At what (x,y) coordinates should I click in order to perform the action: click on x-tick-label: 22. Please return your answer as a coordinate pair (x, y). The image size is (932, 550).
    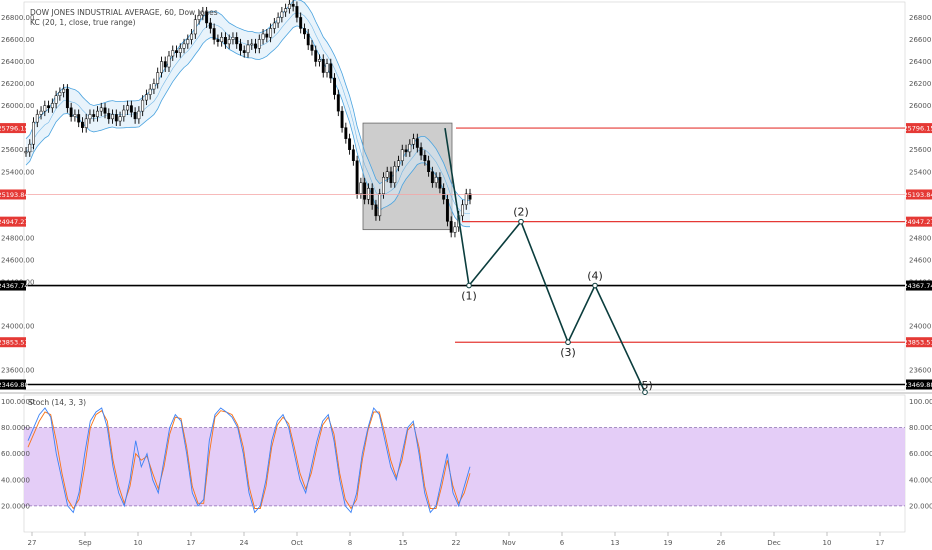
    Looking at the image, I should click on (456, 543).